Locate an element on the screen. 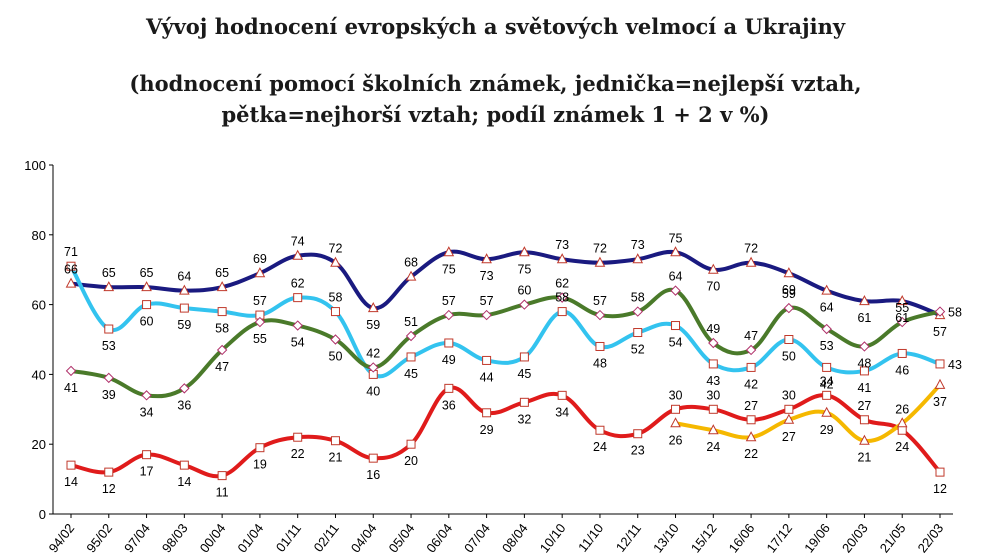  series-1-data-label: 65 is located at coordinates (147, 273).